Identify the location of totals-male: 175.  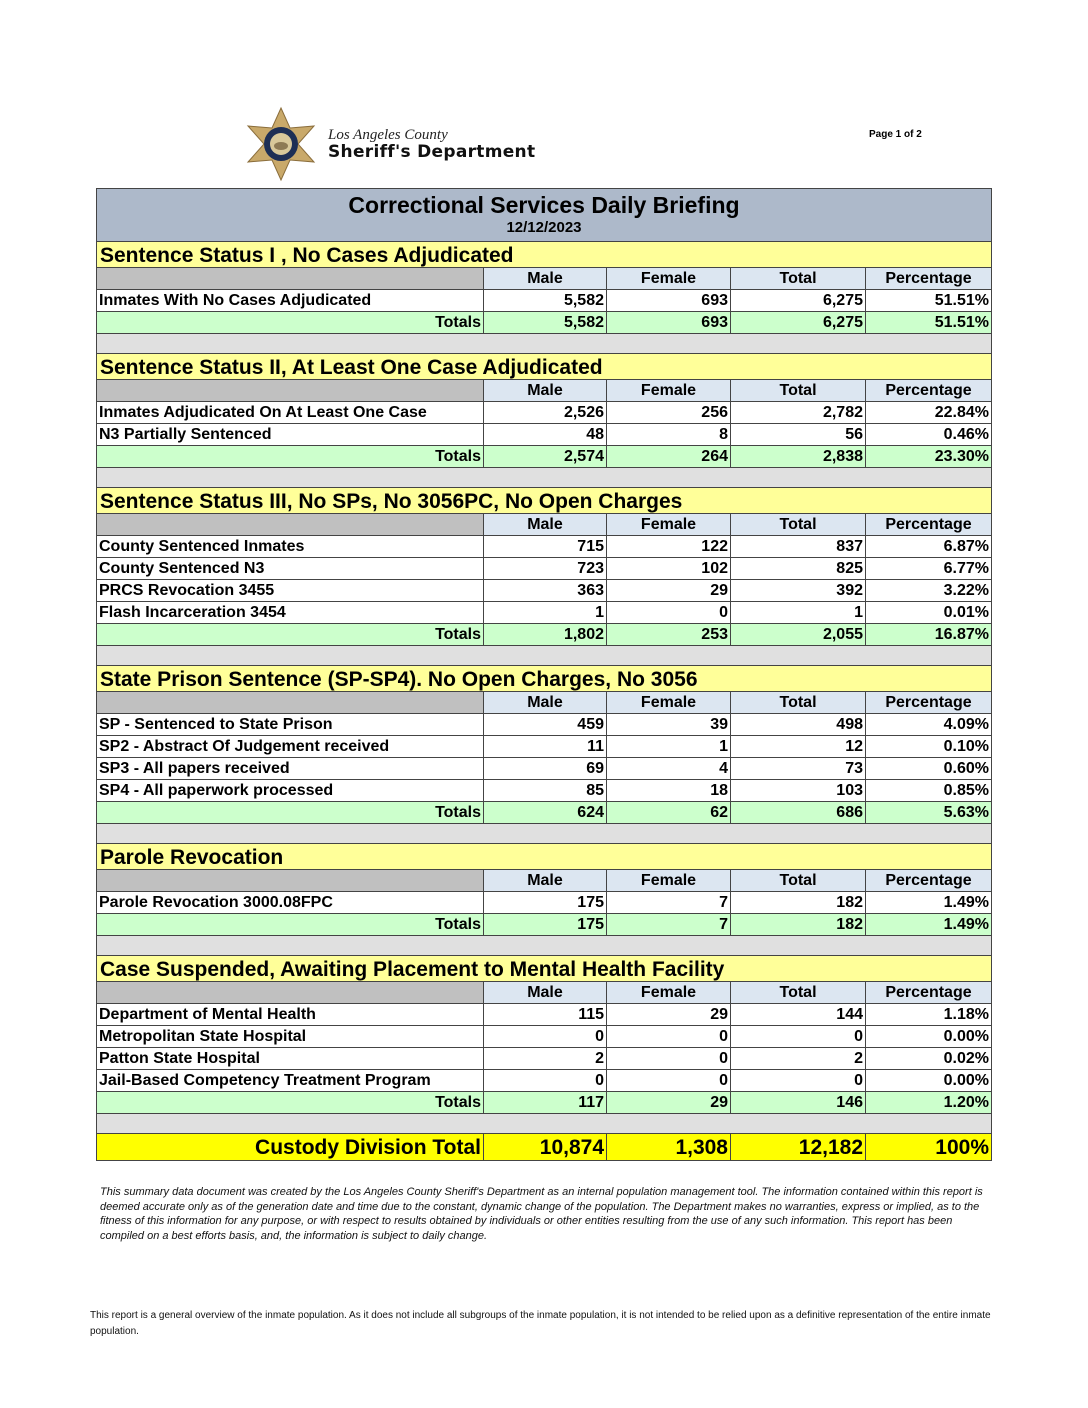
(545, 924).